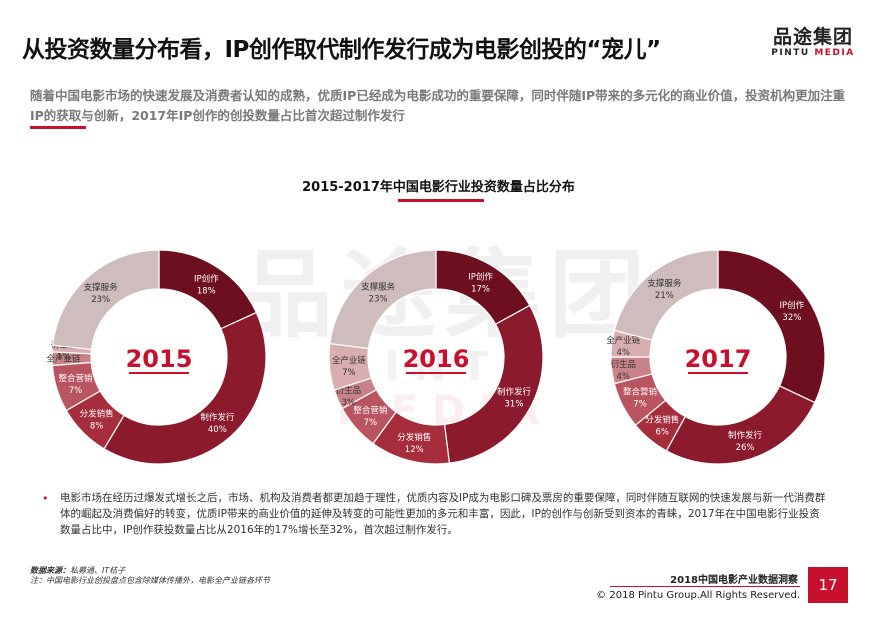  Describe the element at coordinates (718, 373) in the screenshot. I see `donut-center-underline-2017` at that location.